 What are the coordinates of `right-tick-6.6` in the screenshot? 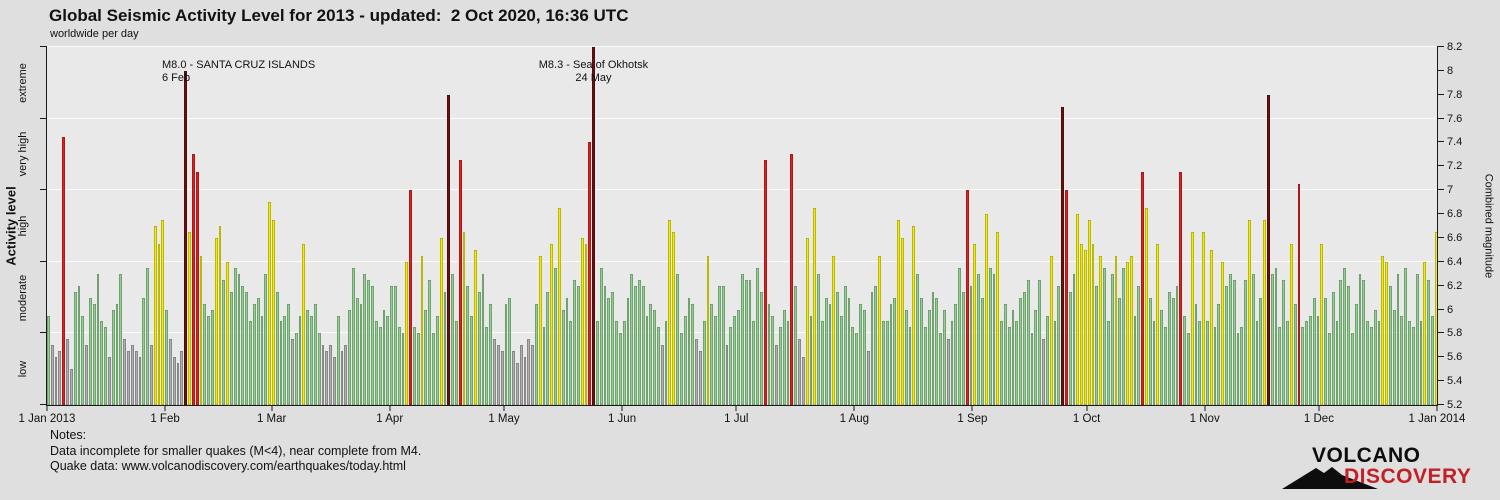 It's located at (1440, 237).